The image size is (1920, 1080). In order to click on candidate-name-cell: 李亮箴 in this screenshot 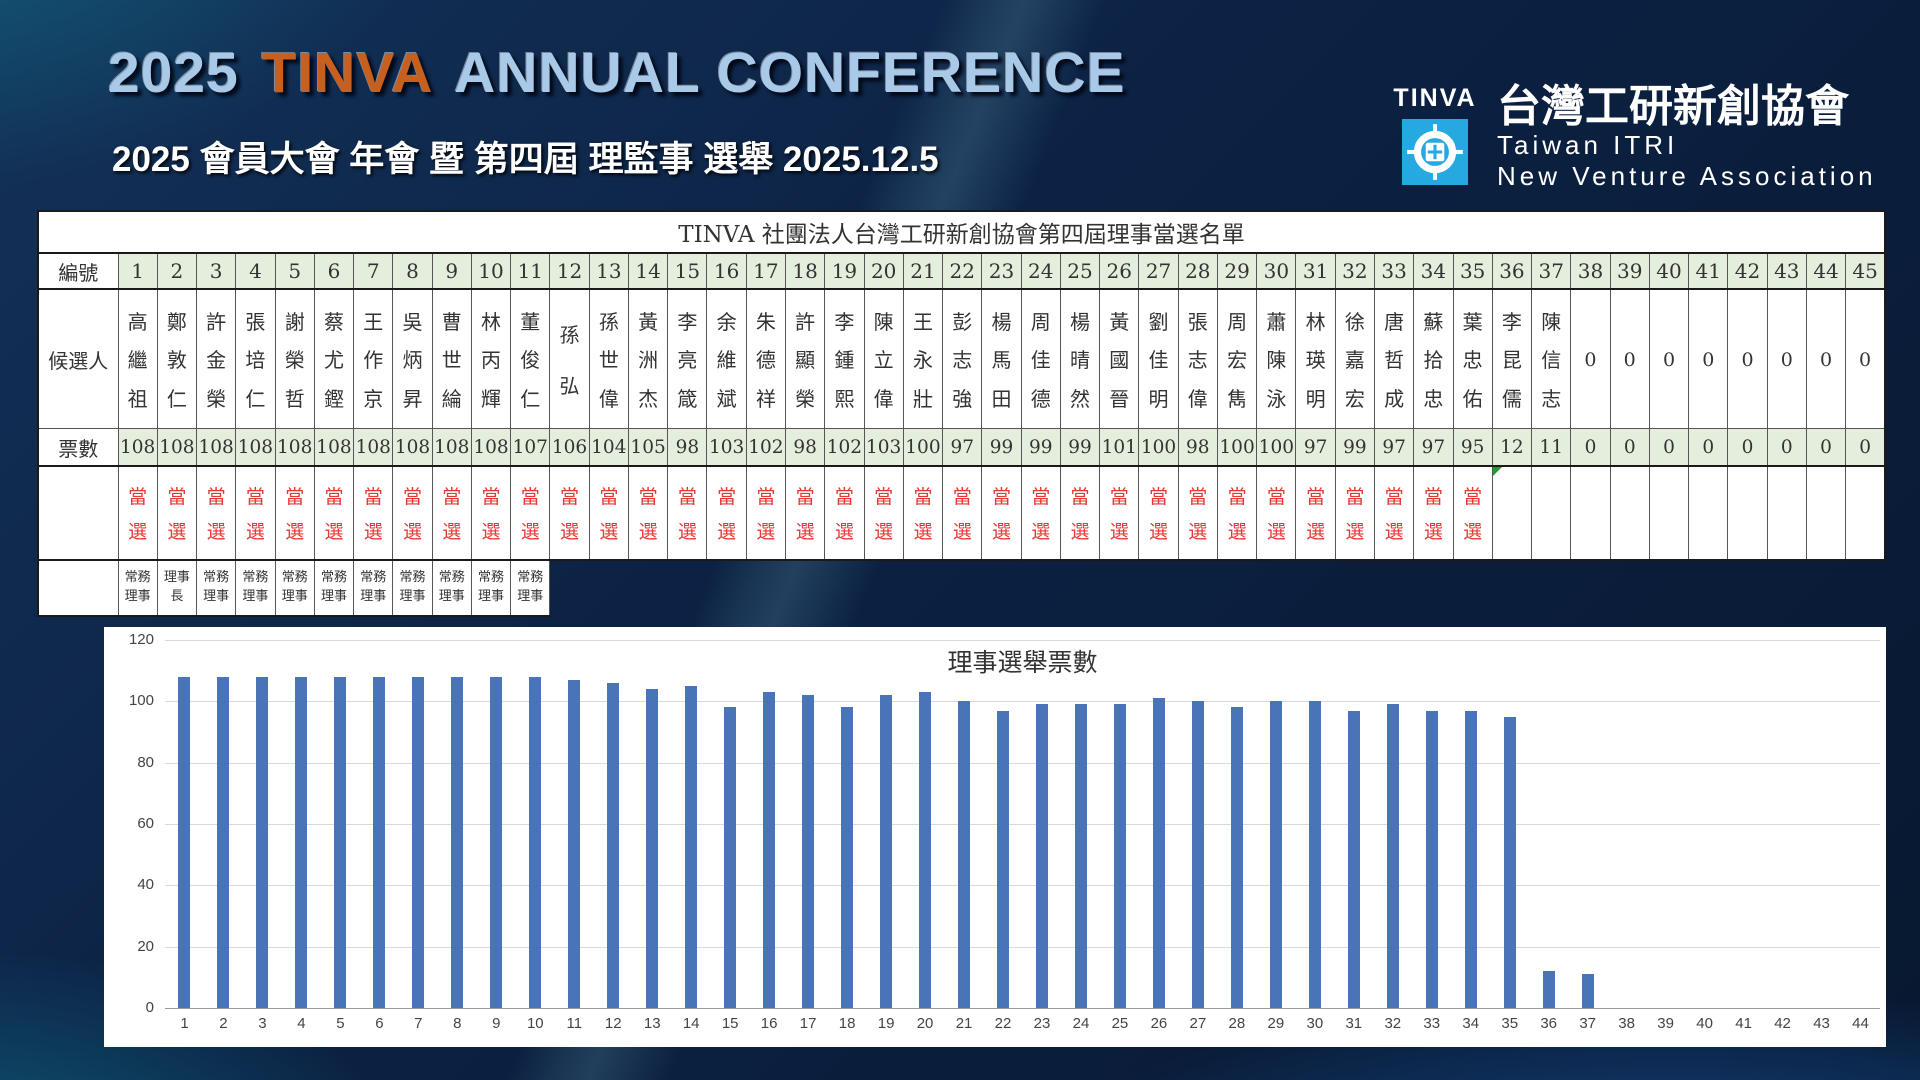, I will do `click(687, 358)`.